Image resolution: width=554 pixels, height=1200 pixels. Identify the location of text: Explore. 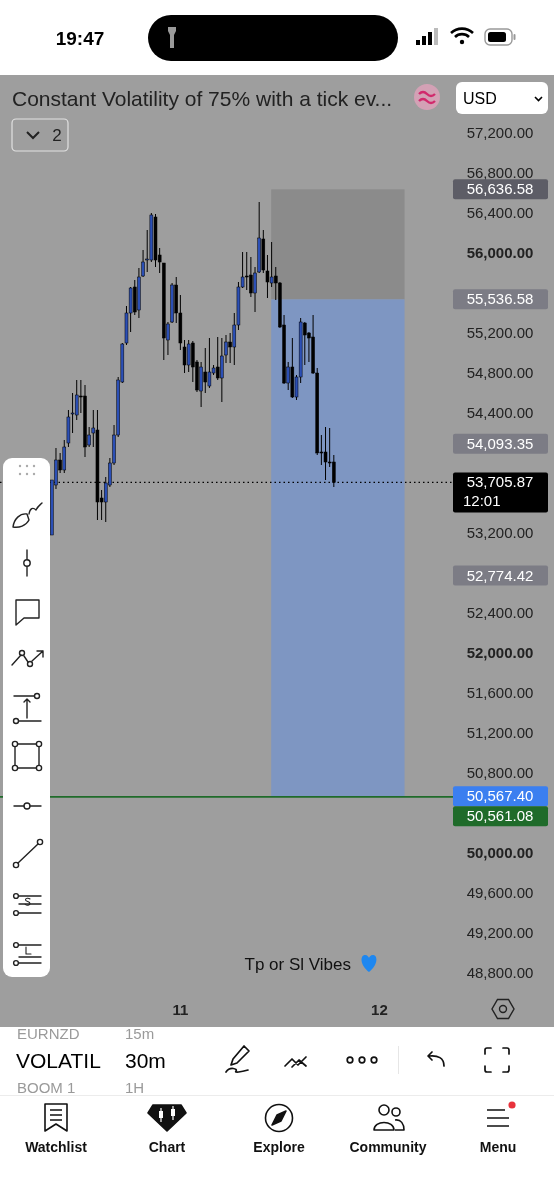
(279, 1147).